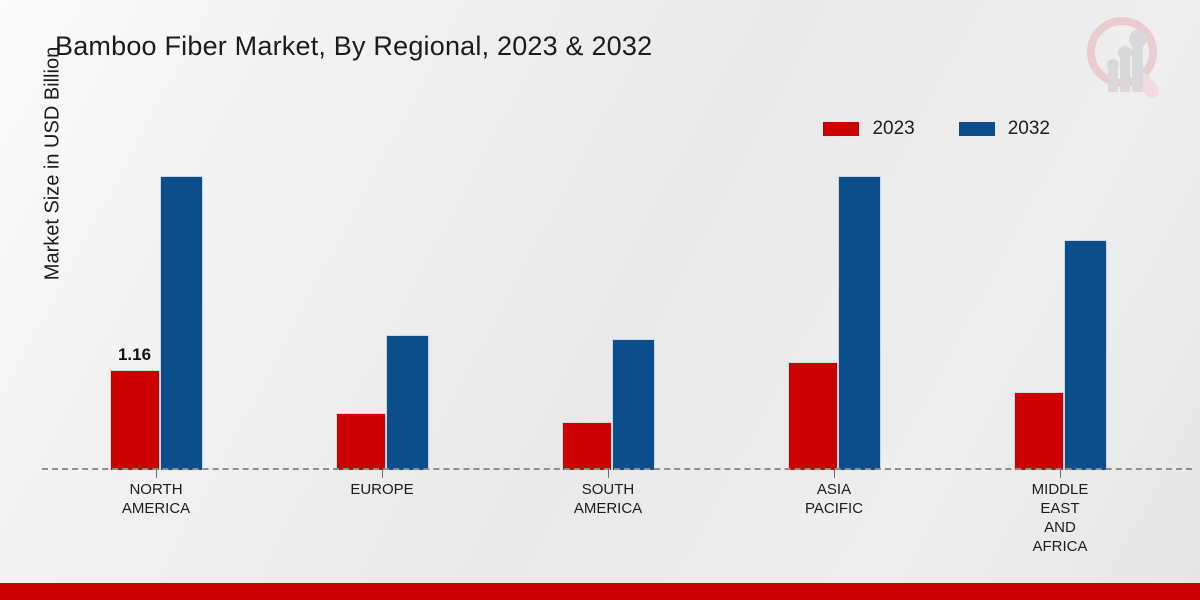 This screenshot has width=1200, height=600. I want to click on footer-band, so click(600, 591).